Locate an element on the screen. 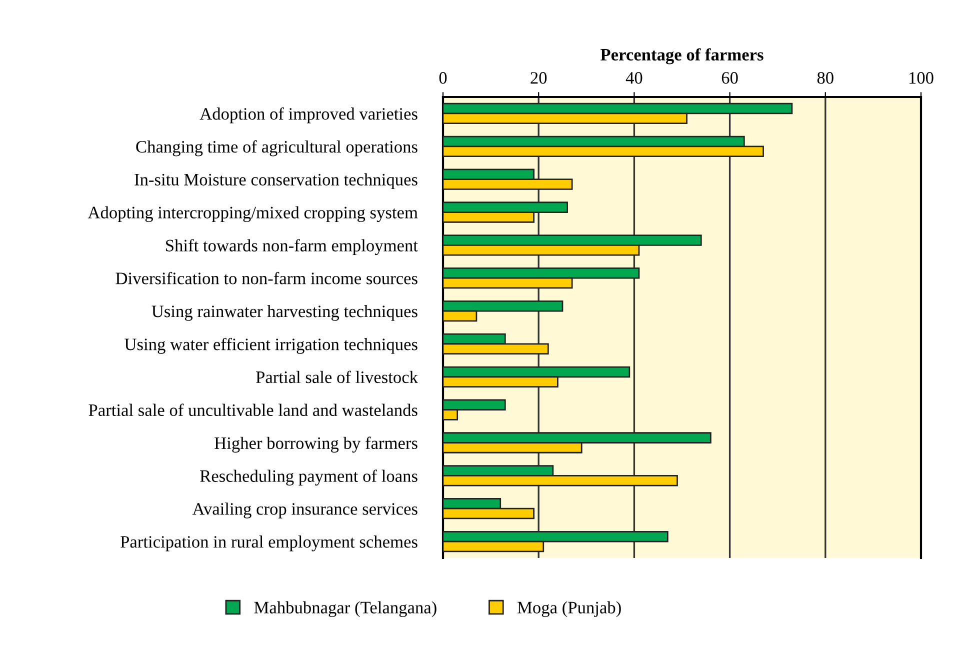  y-tick-label: Shift towards non-farm employment is located at coordinates (292, 247).